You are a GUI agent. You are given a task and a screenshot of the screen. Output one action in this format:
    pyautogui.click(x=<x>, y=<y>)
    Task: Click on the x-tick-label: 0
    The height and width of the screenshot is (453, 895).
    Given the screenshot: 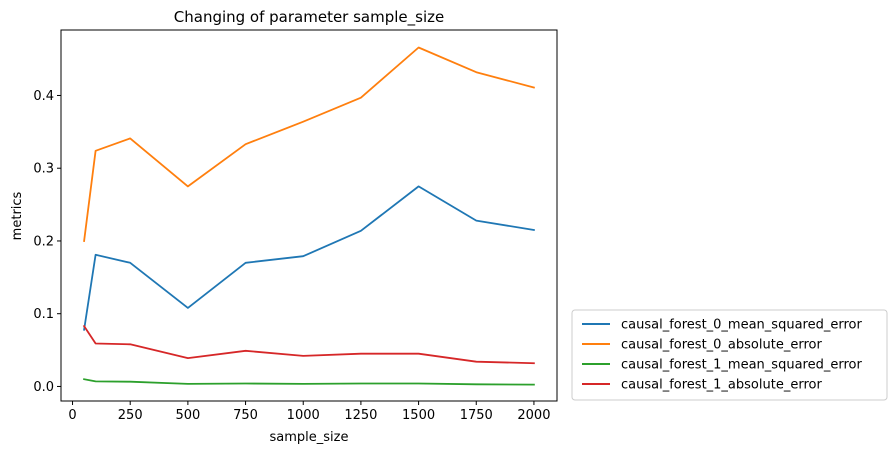 What is the action you would take?
    pyautogui.click(x=72, y=415)
    